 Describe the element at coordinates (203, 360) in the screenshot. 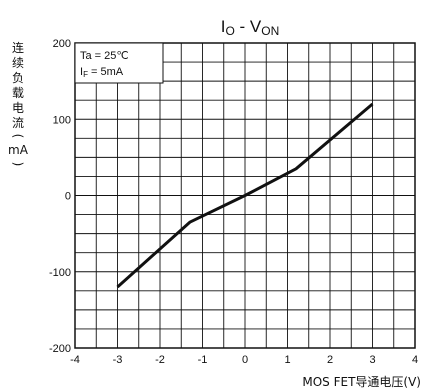

I see `x-tick-label: -1` at that location.